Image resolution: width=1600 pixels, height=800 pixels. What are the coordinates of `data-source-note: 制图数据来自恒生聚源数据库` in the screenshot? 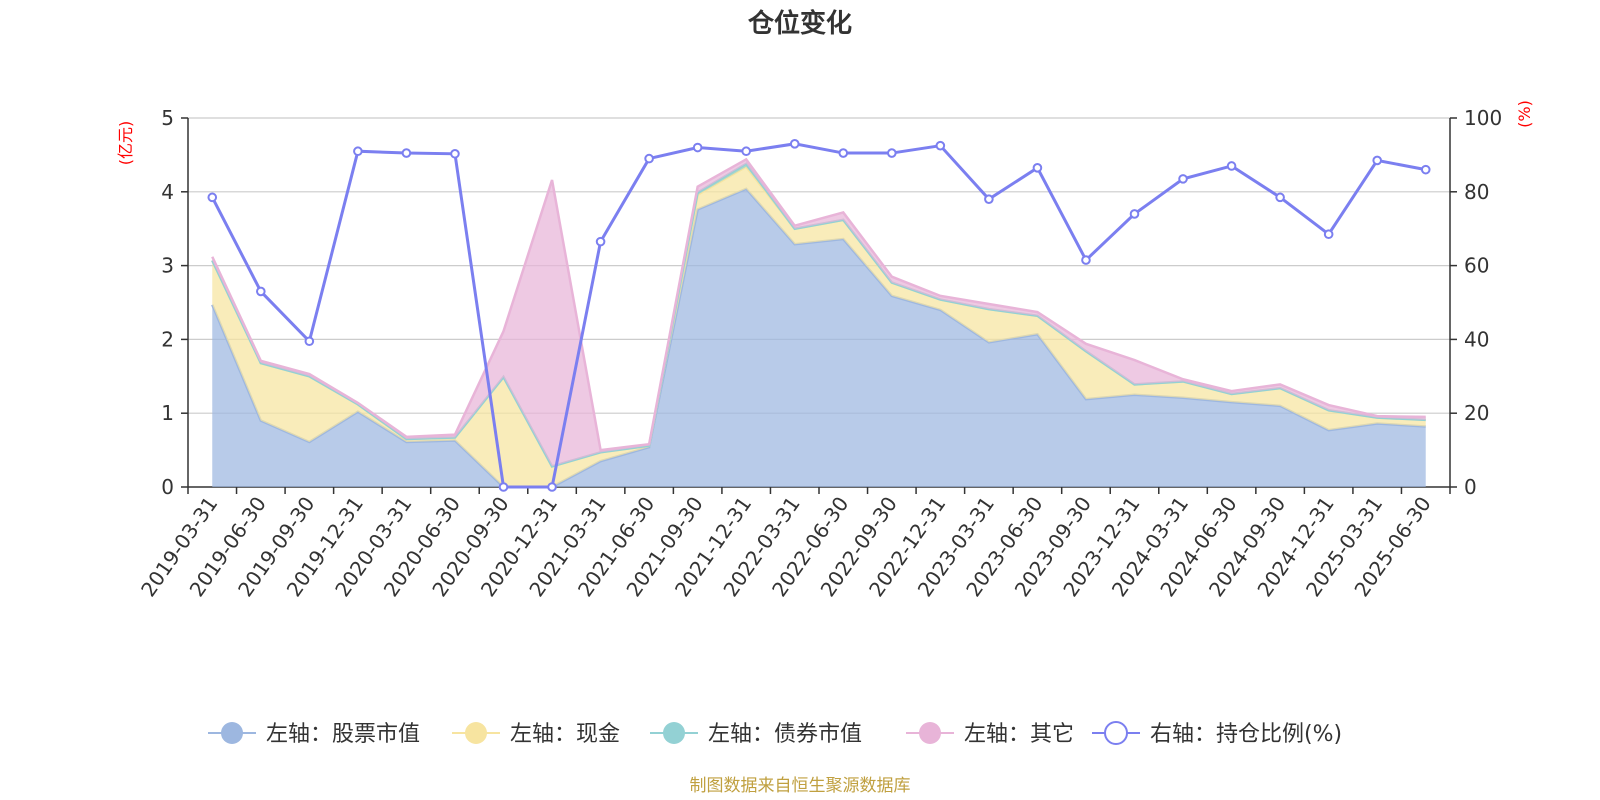 It's located at (800, 786).